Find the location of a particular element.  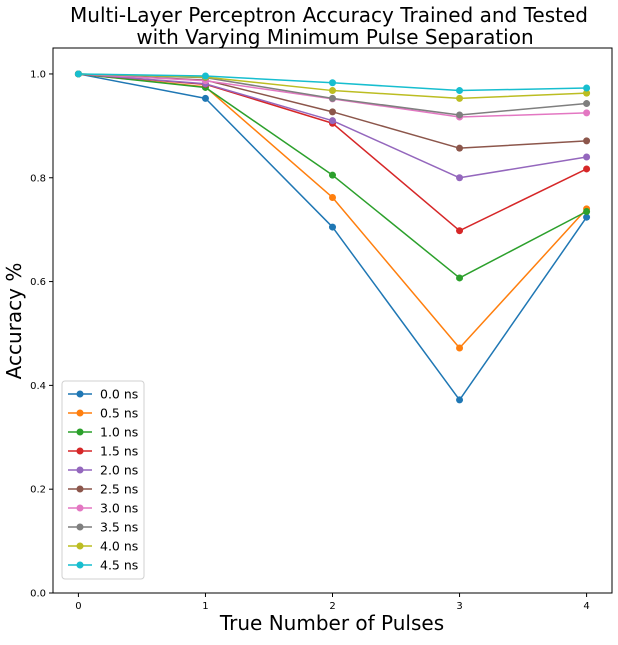

y-tick-label: 0.8 is located at coordinates (38, 178).